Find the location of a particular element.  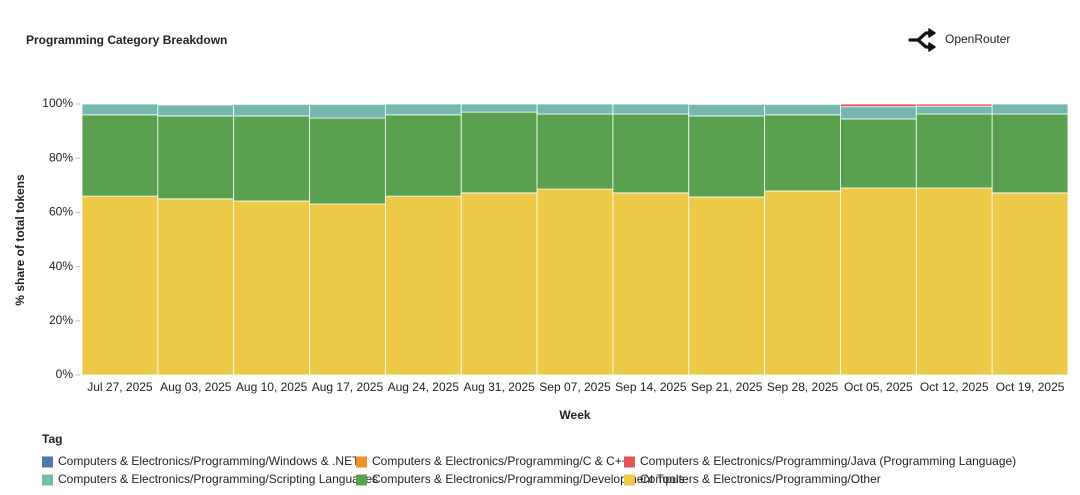

legend-title: Tag is located at coordinates (52, 439).